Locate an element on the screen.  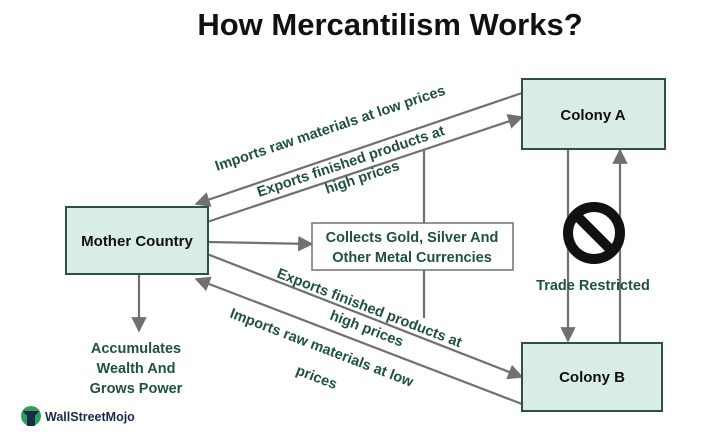
accumulates-line2: Wealth And is located at coordinates (136, 369).